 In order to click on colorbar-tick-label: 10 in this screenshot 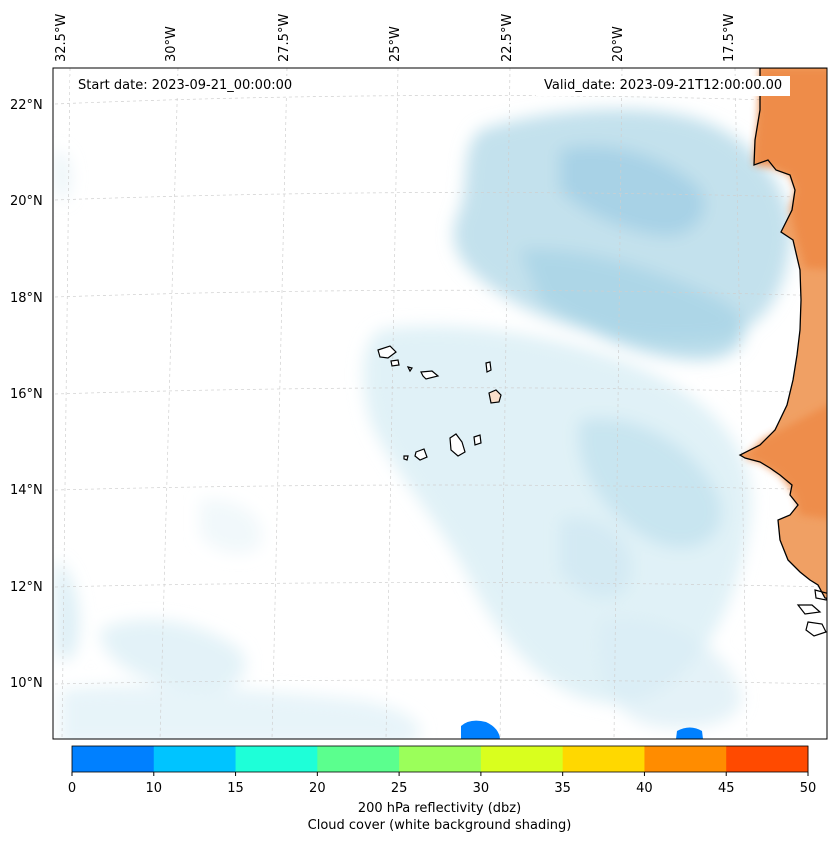, I will do `click(154, 788)`.